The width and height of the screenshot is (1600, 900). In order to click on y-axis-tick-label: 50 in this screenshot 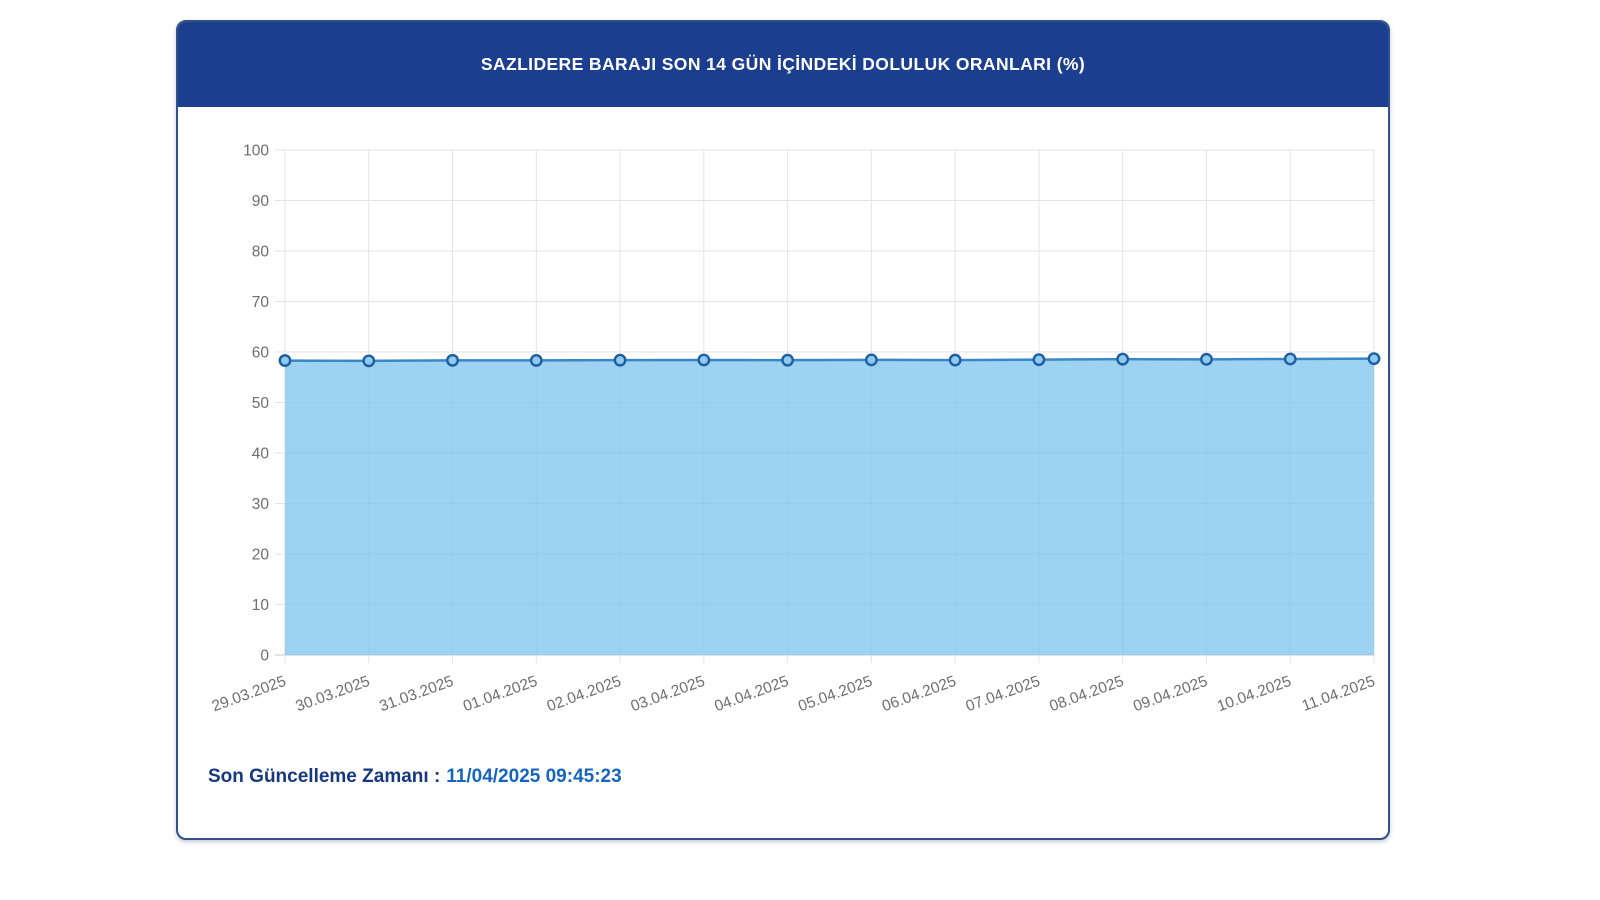, I will do `click(261, 403)`.